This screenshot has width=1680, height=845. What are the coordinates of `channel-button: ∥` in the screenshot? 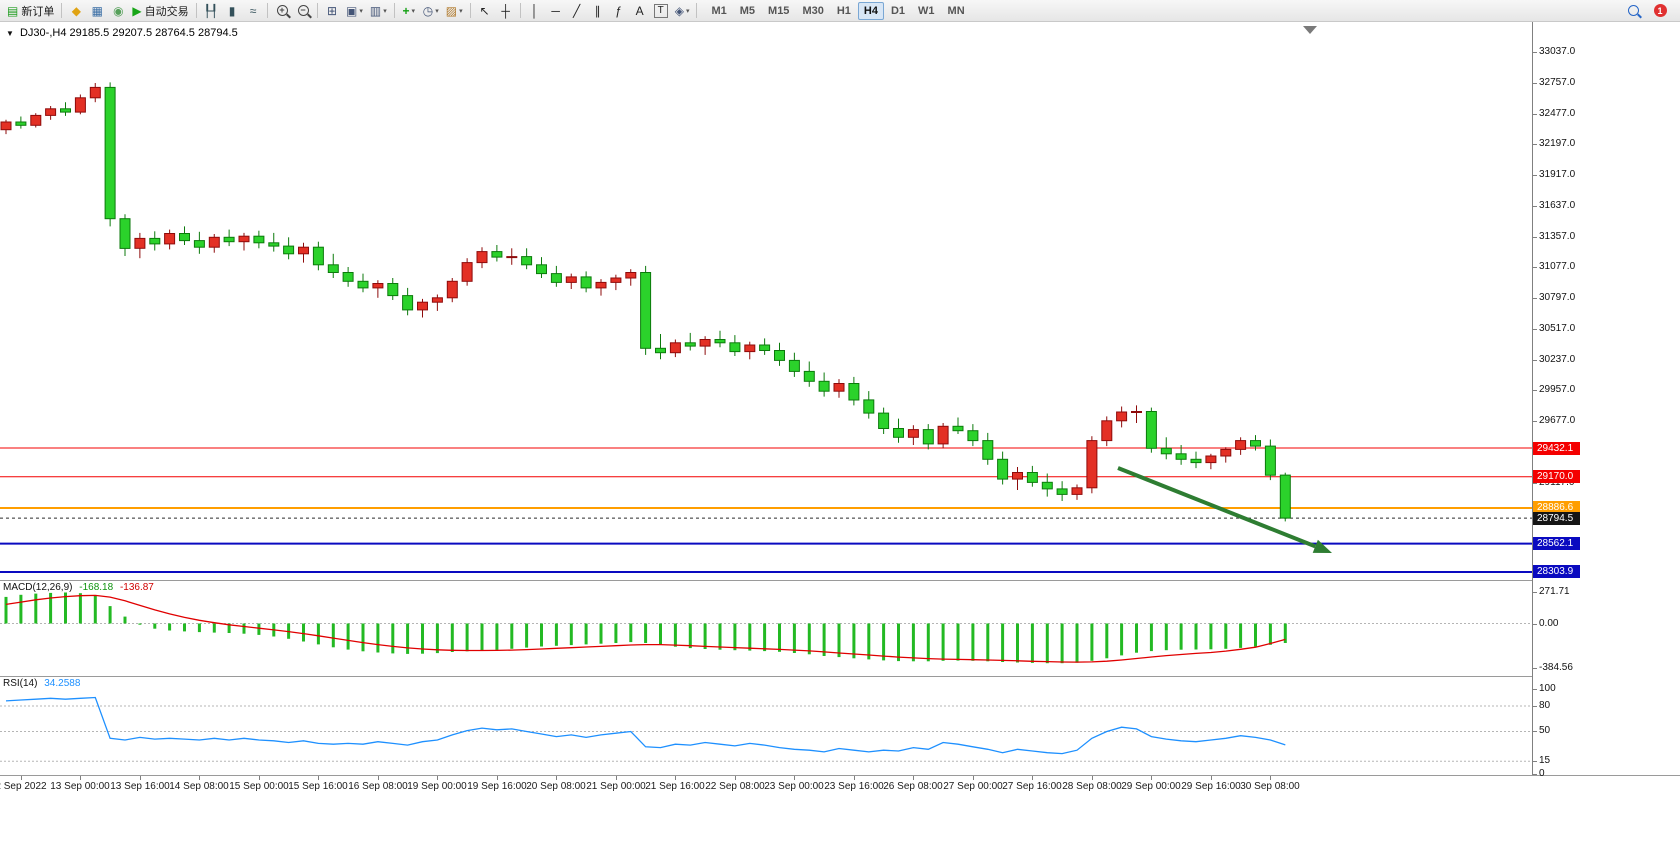 It's located at (598, 11).